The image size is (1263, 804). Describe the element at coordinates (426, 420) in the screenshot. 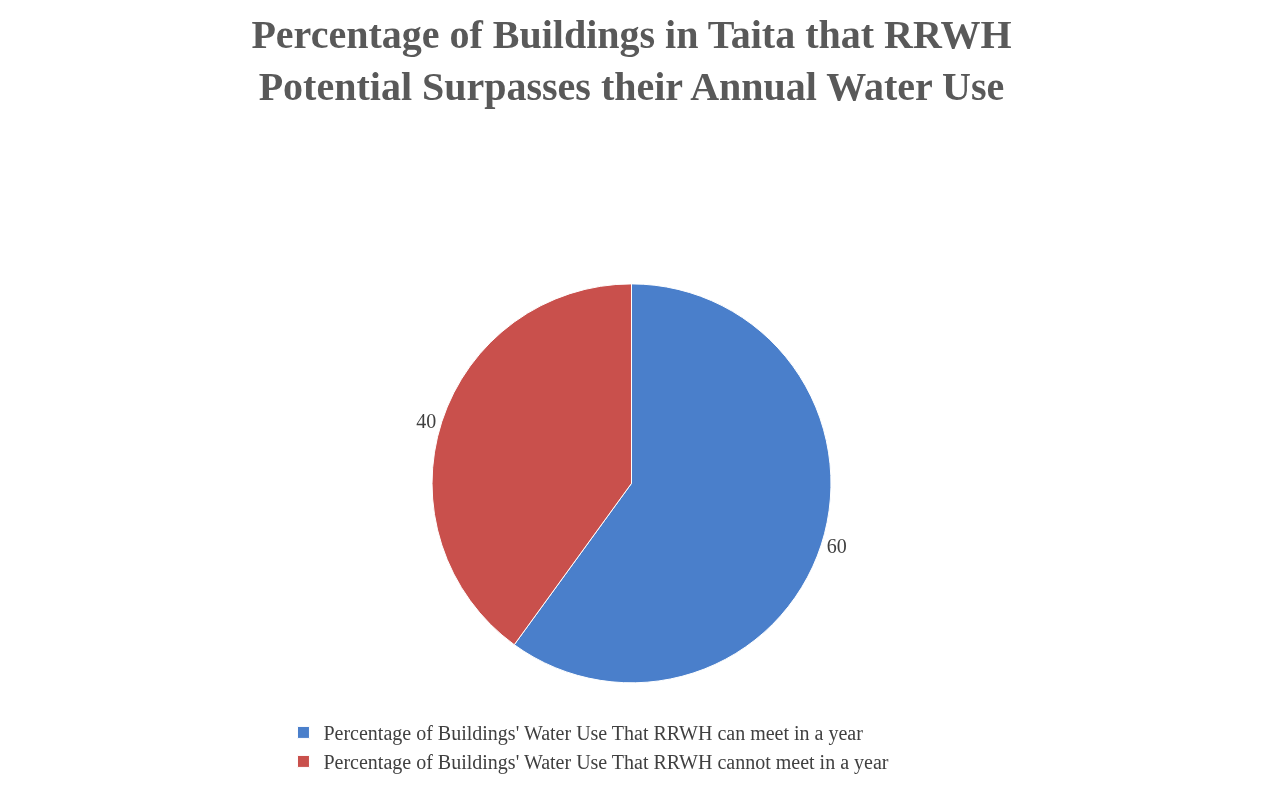

I see `data-label: 40` at that location.